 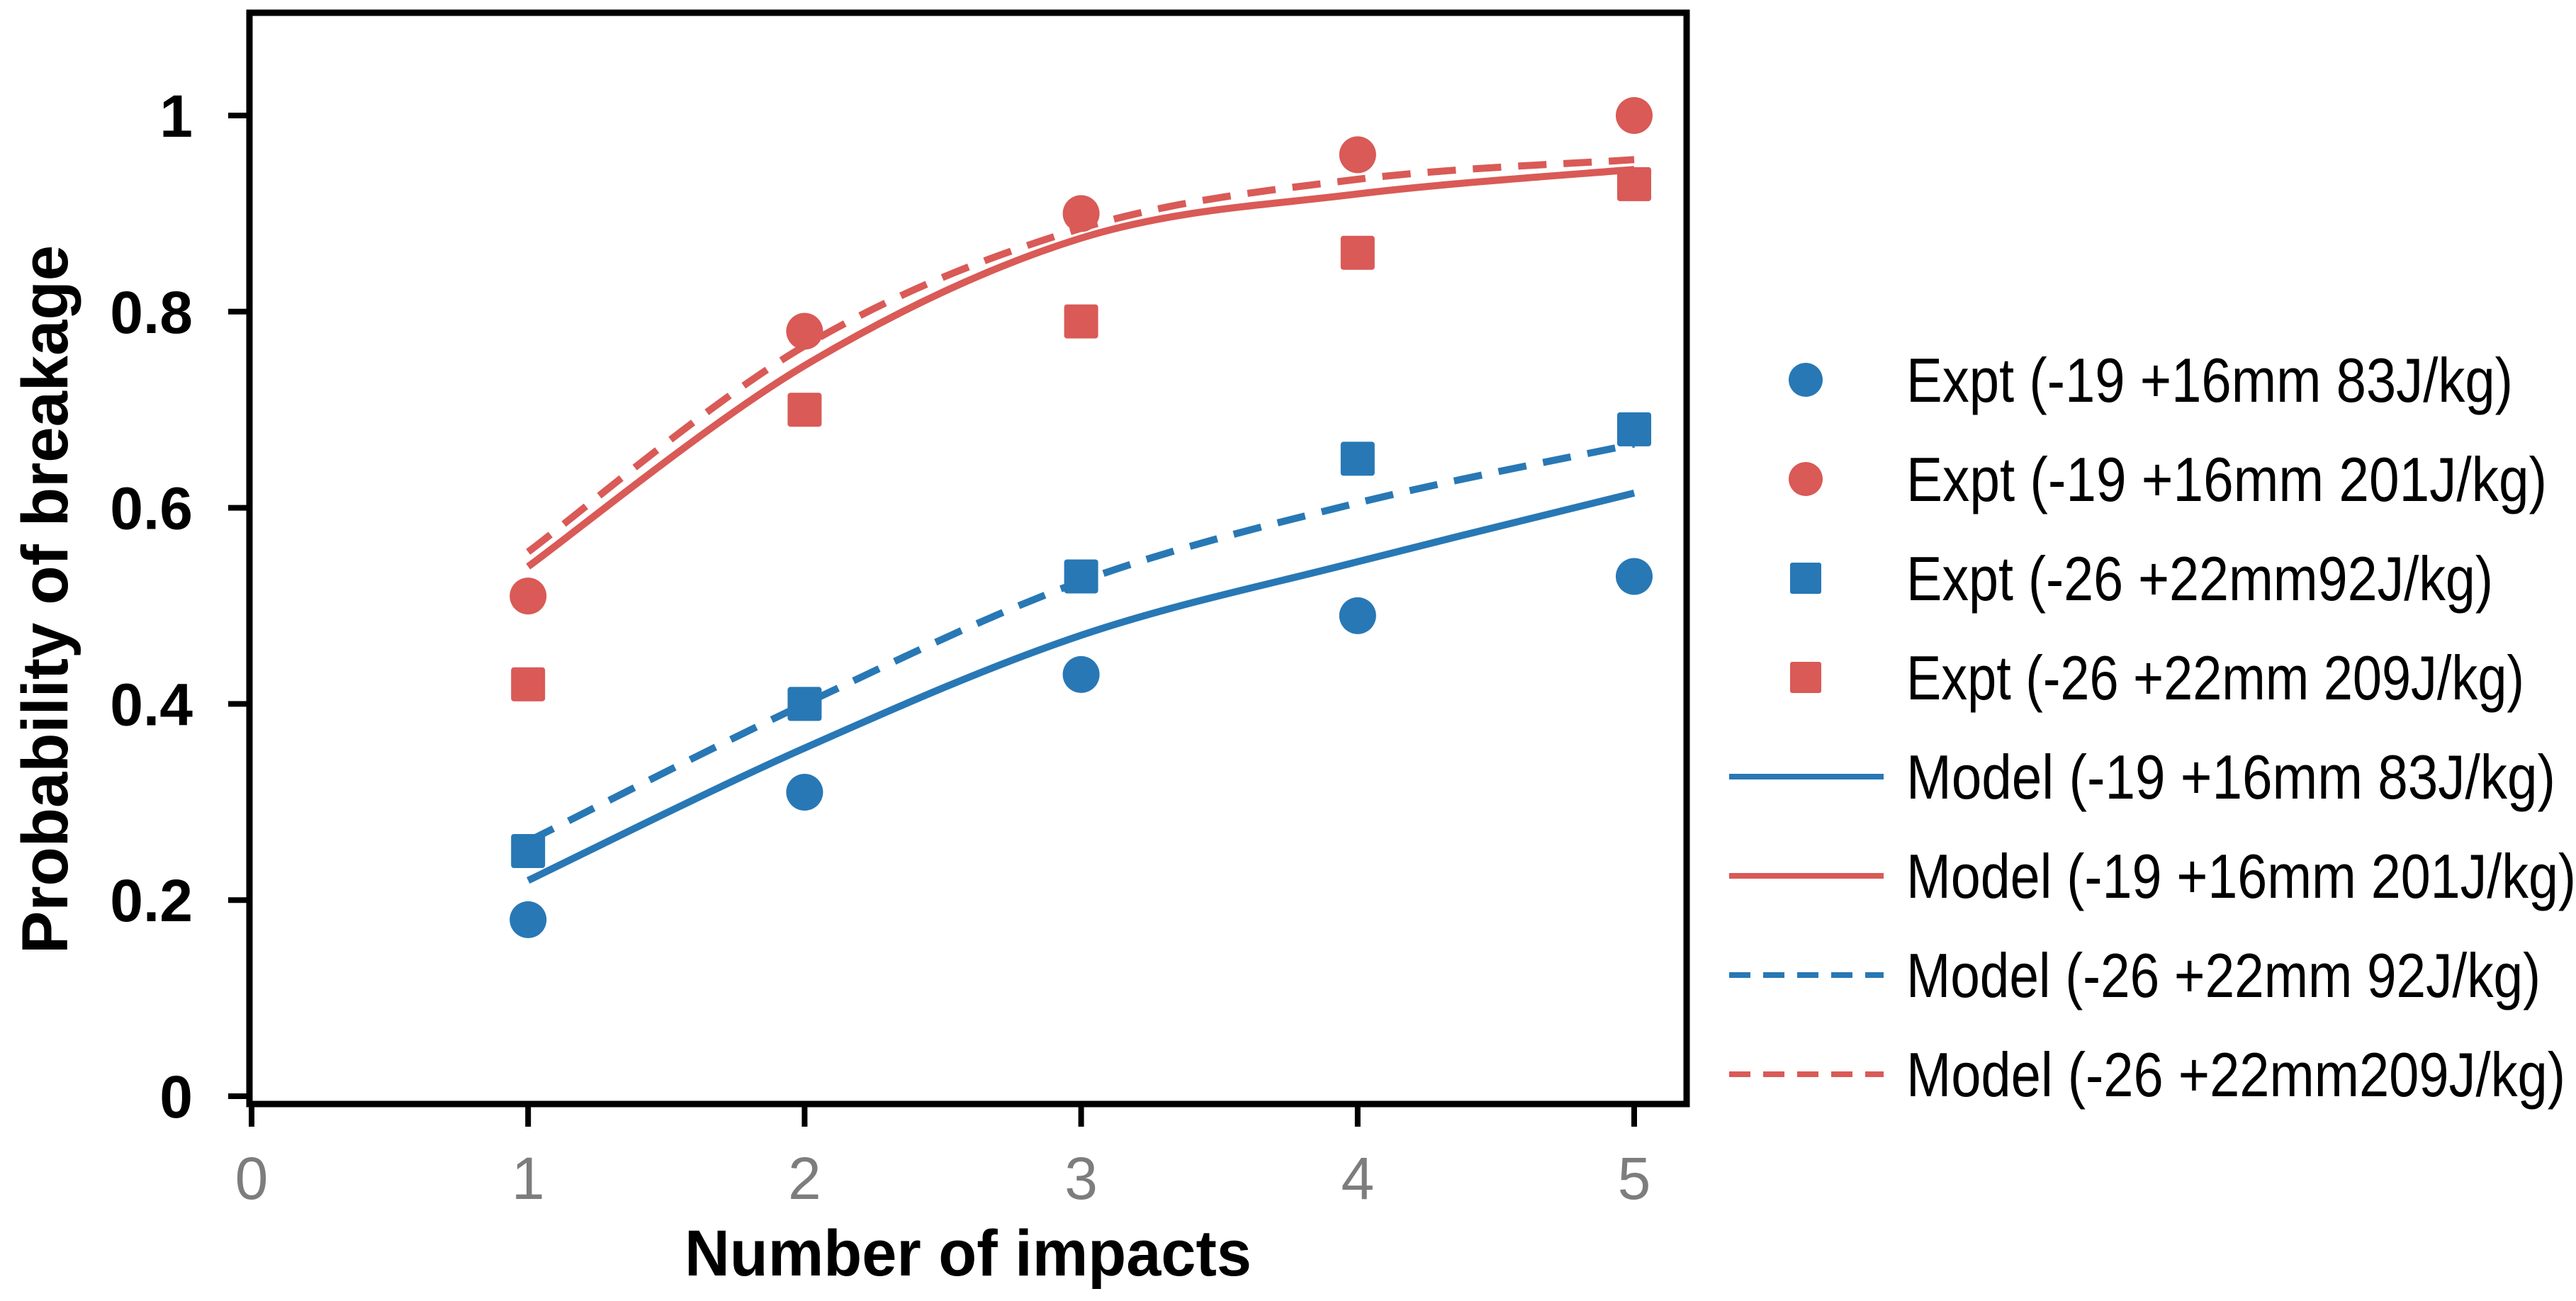 I want to click on legend-item: Expt (-26 +22mm92J/kg), so click(x=2141, y=579).